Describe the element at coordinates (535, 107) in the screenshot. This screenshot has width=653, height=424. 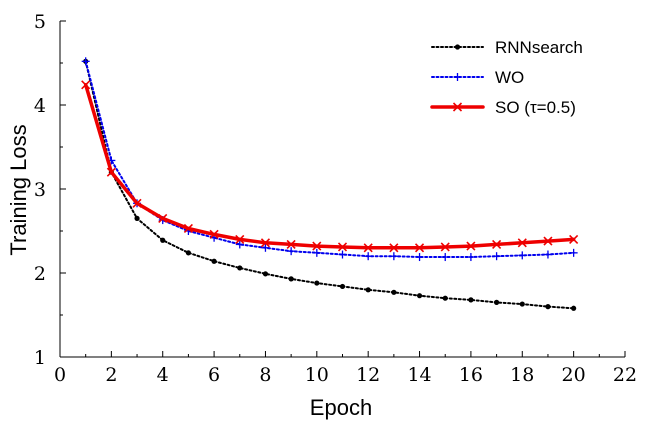
I see `legend-label: SO (τ=0.5)` at that location.